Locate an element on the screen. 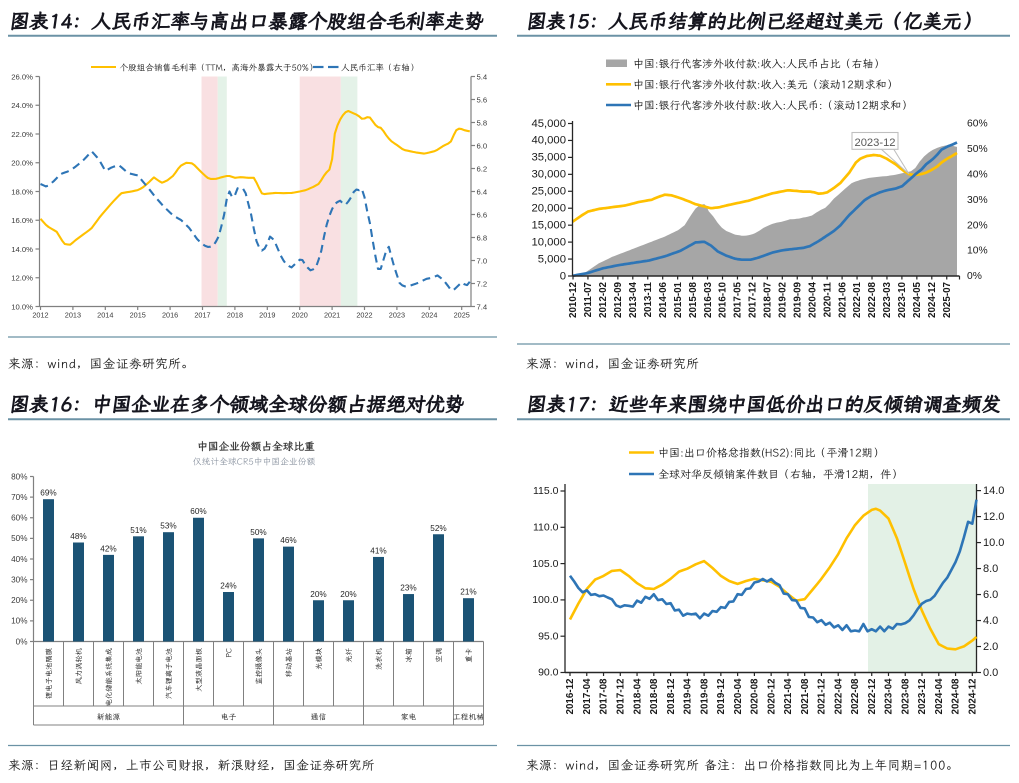 Image resolution: width=1019 pixels, height=783 pixels. svg-text: 2018 is located at coordinates (235, 314).